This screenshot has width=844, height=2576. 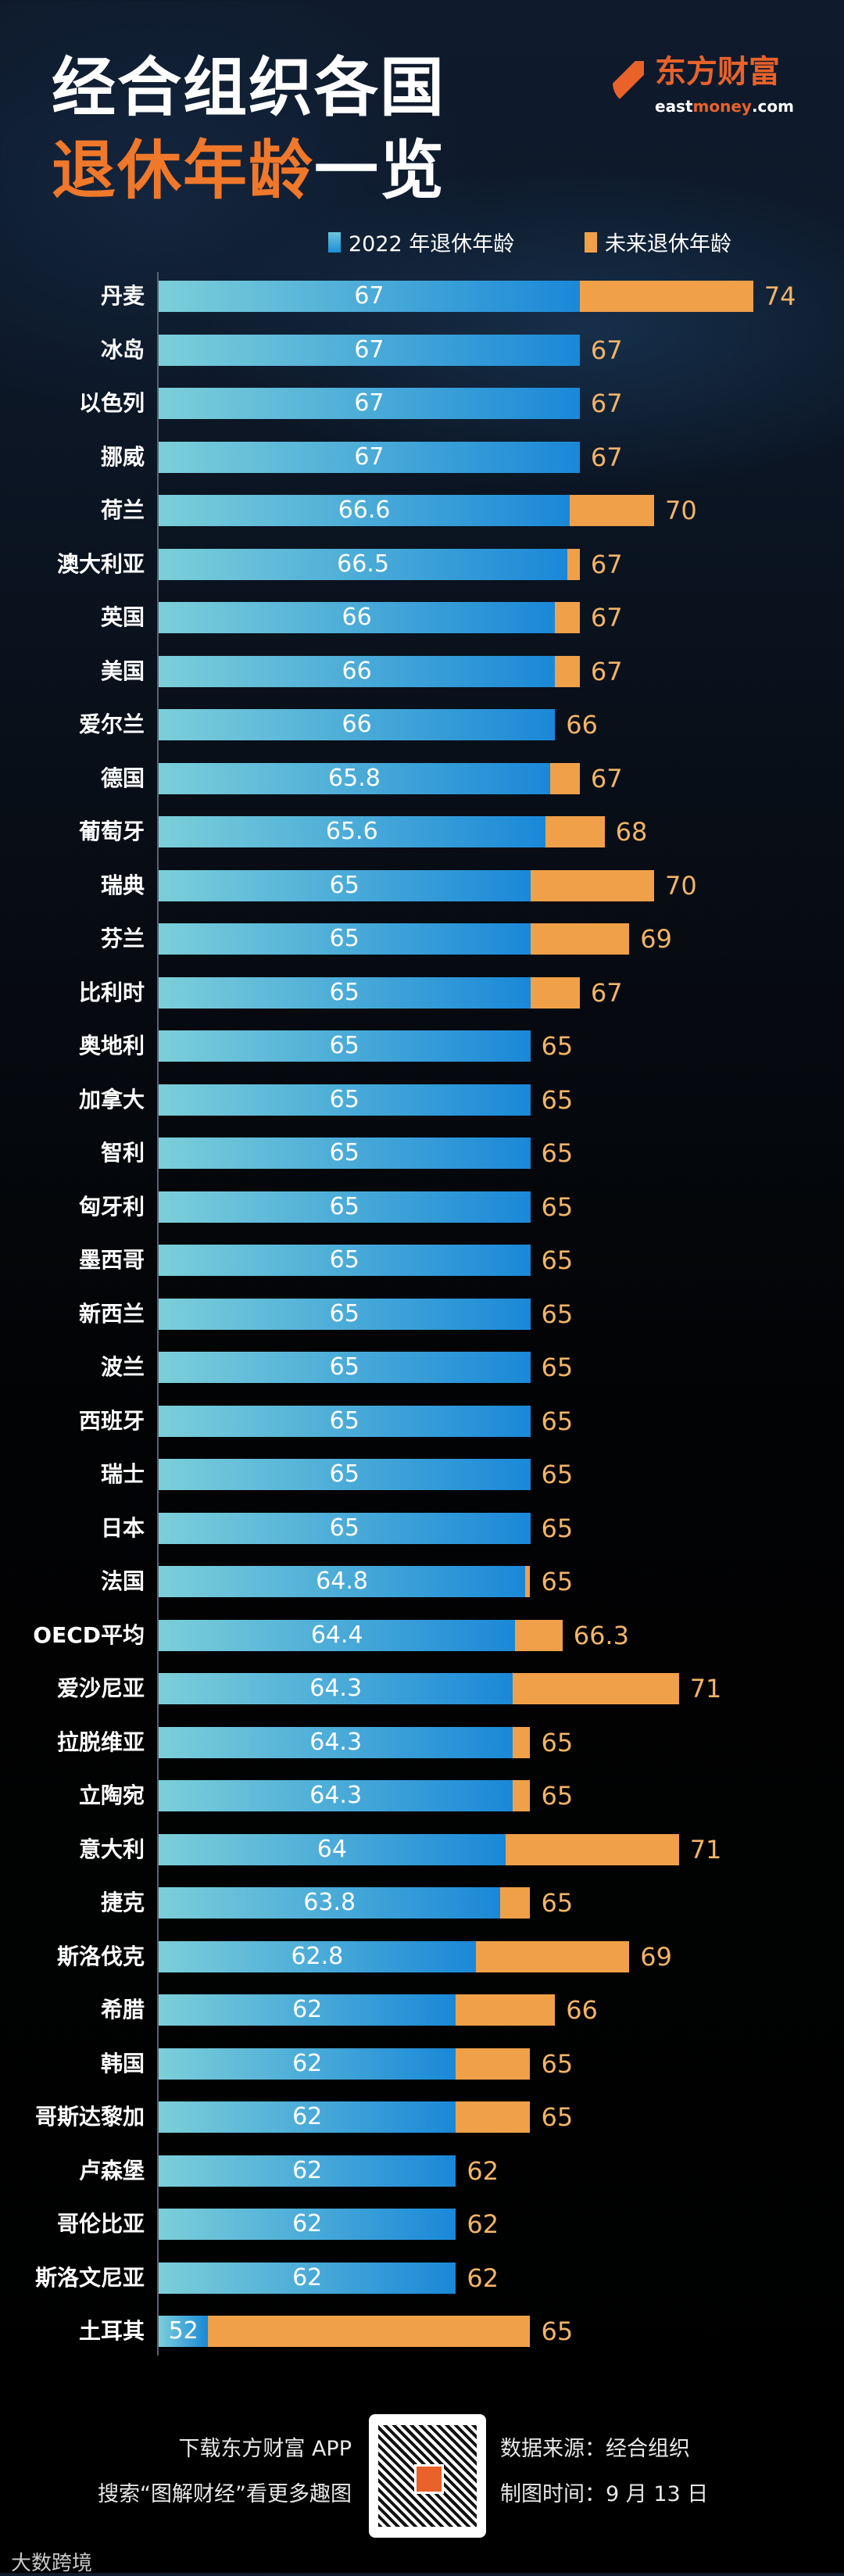 I want to click on bar-row: 波兰 65 65, so click(x=422, y=1367).